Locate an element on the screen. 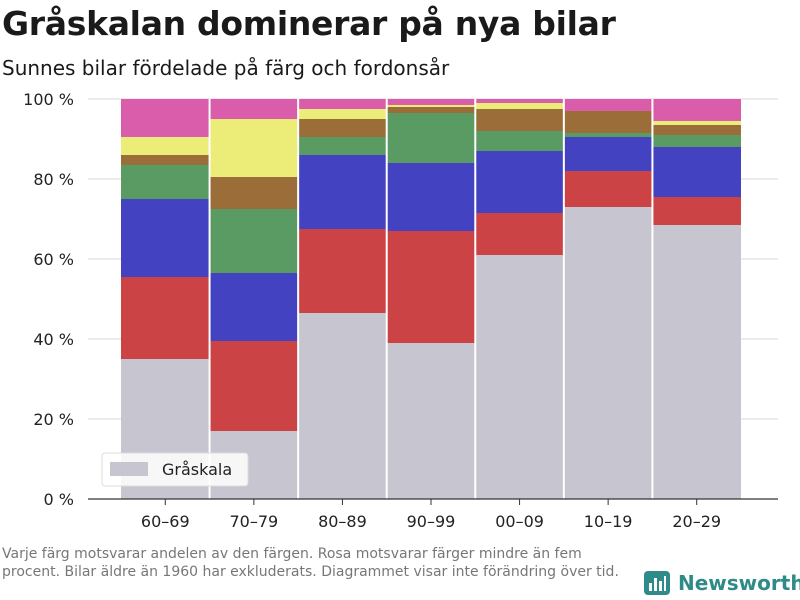 The image size is (800, 600). x-tick-label: 10–19 is located at coordinates (608, 521).